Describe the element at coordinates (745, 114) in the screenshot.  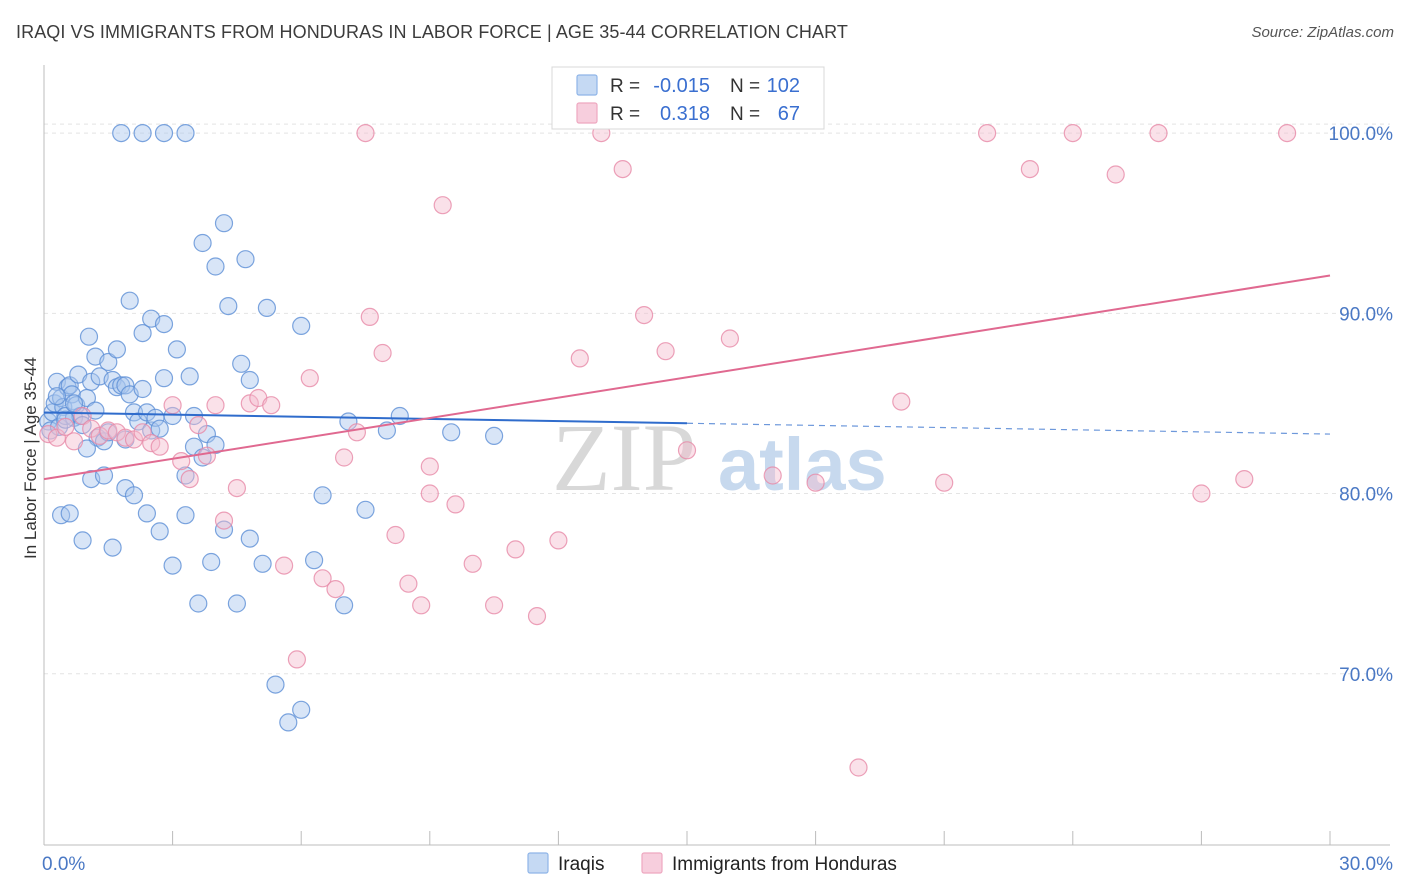
I see `legend-n-label-1: N =` at that location.